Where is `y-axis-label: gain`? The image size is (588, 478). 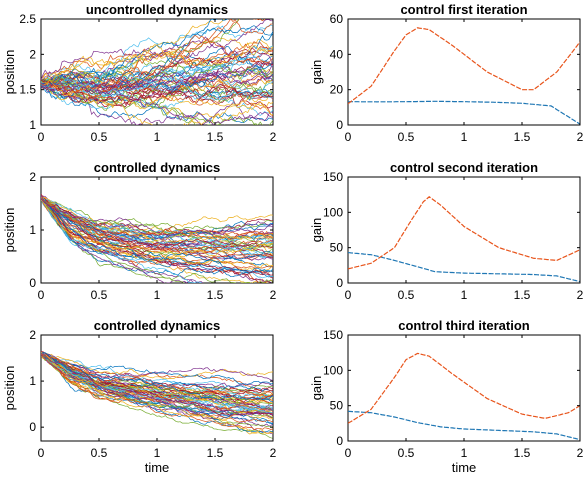
y-axis-label: gain is located at coordinates (316, 72).